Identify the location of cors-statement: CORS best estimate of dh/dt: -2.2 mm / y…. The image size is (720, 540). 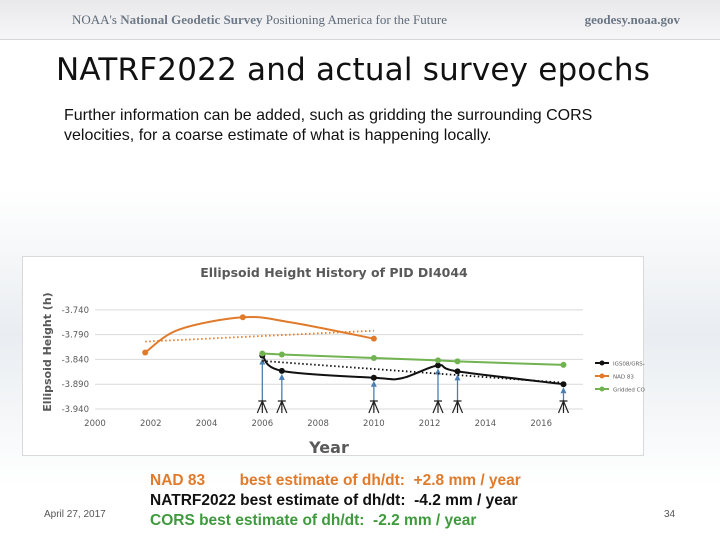
(313, 520).